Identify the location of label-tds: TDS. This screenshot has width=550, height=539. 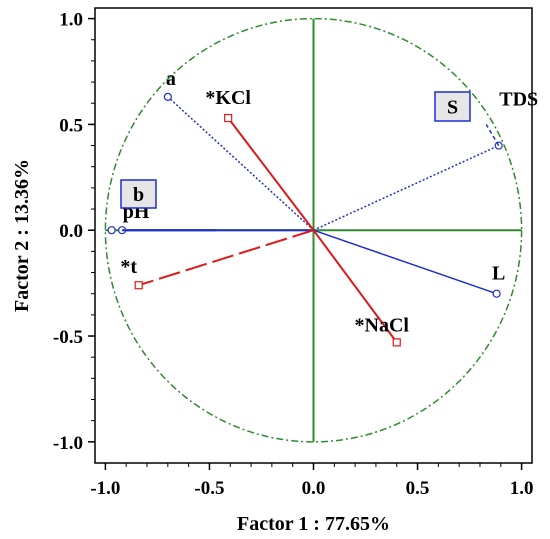
(518, 100).